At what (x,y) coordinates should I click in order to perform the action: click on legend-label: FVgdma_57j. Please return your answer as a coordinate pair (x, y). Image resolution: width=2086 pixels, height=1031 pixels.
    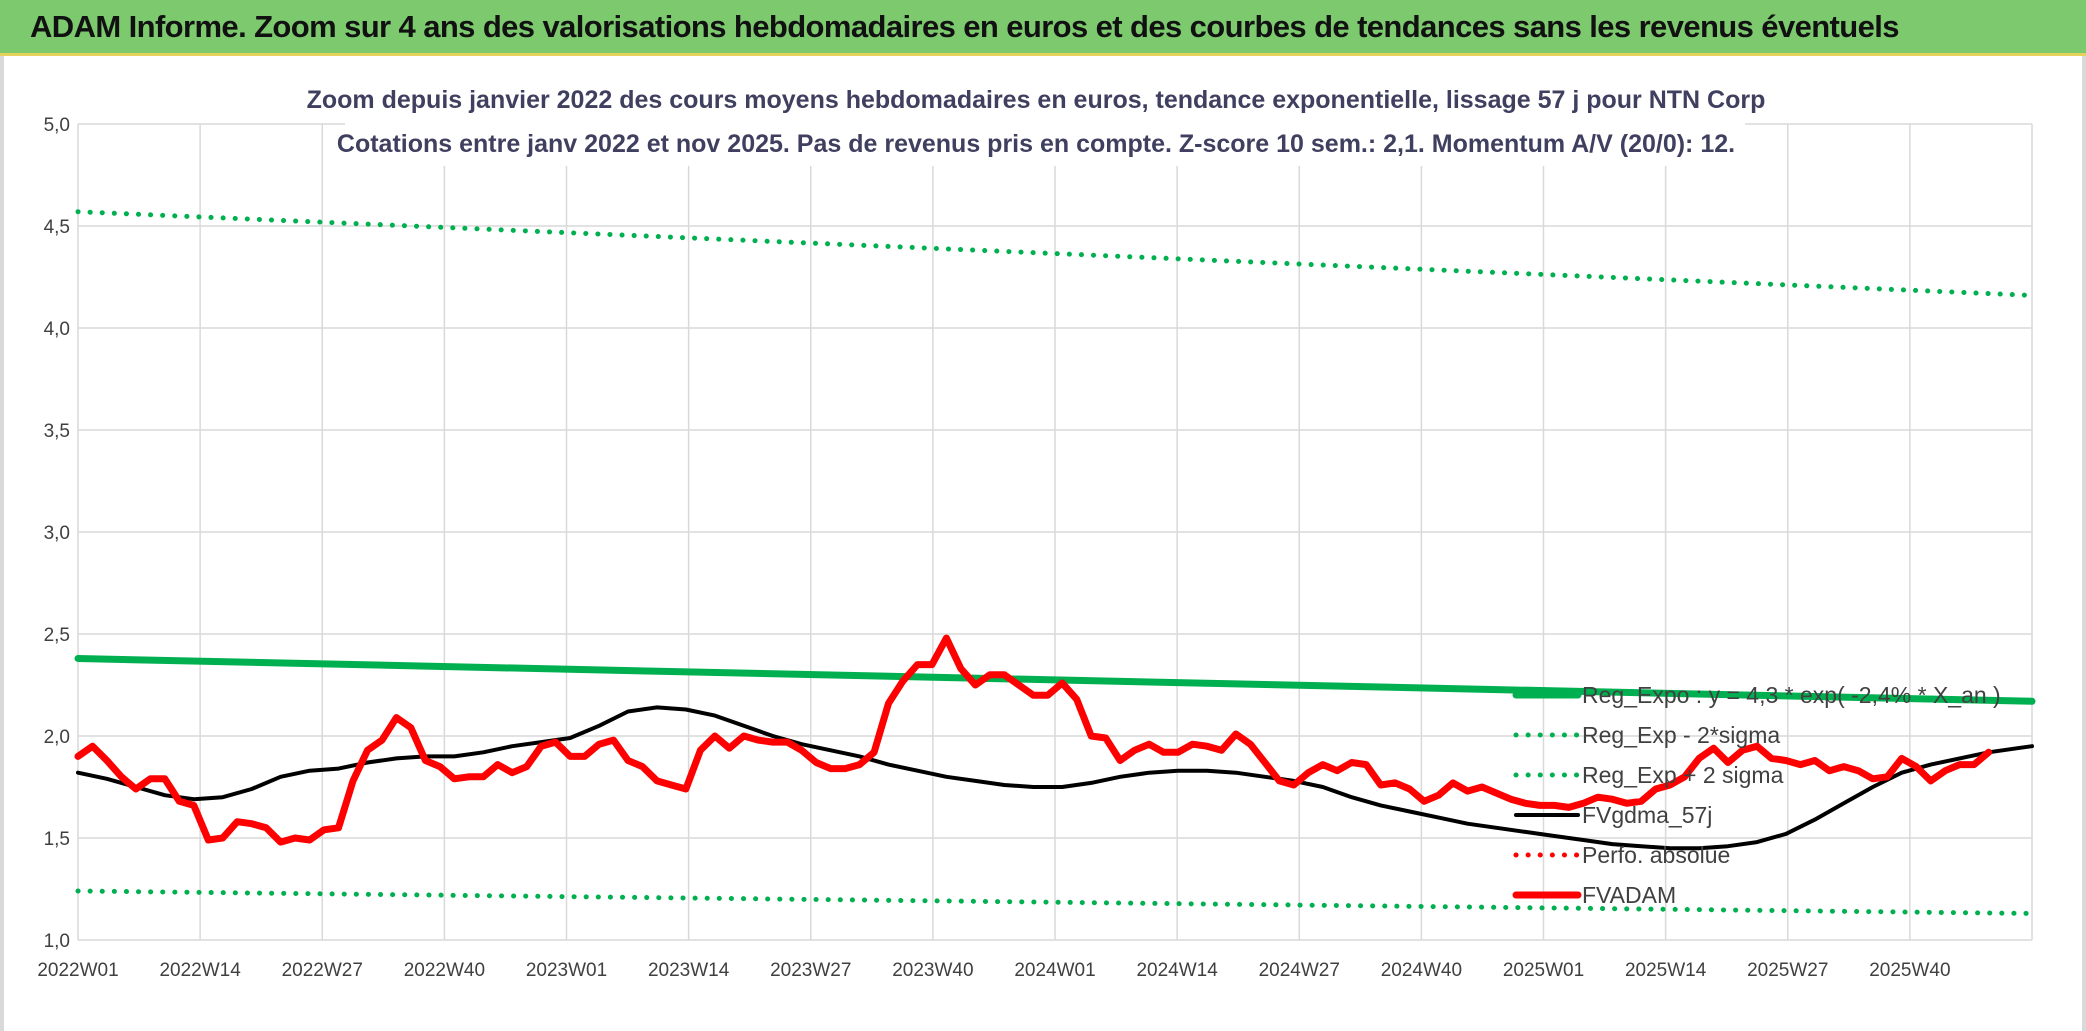
    Looking at the image, I should click on (1647, 815).